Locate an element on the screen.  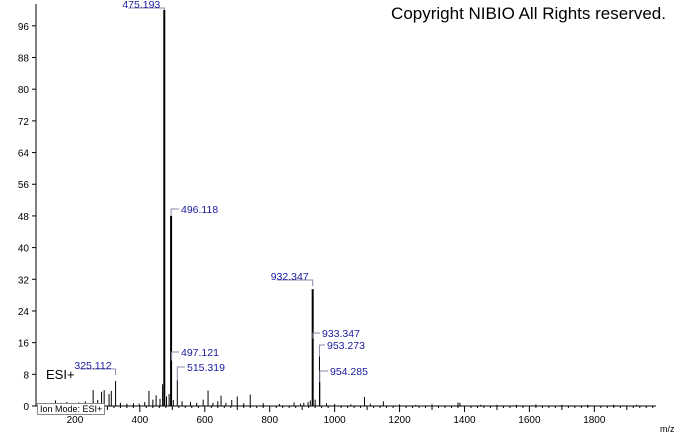
x-tick-label: 600 is located at coordinates (204, 420).